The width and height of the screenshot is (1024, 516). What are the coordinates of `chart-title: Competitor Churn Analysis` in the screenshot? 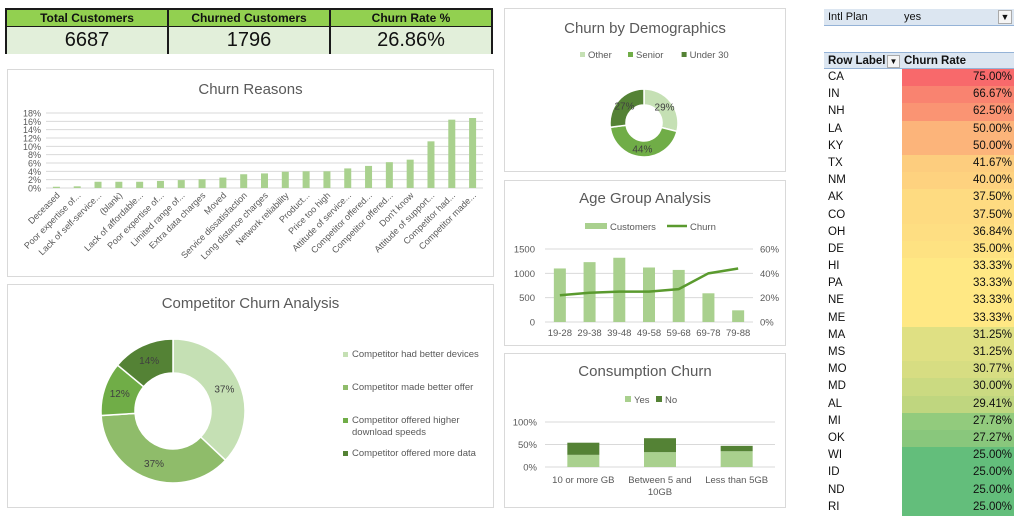 It's located at (250, 303).